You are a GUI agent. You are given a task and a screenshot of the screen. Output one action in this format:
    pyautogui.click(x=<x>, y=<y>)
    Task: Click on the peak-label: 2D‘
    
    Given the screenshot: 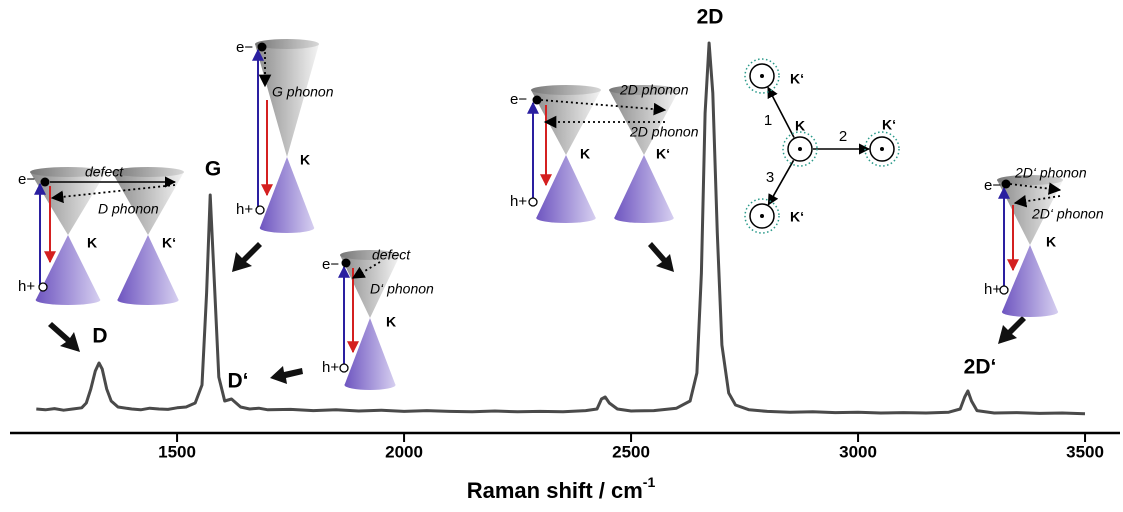 What is the action you would take?
    pyautogui.click(x=980, y=367)
    